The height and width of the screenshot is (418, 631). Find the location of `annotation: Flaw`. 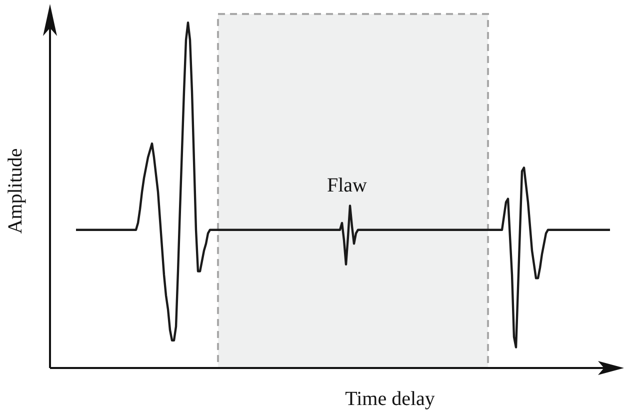

annotation: Flaw is located at coordinates (347, 186).